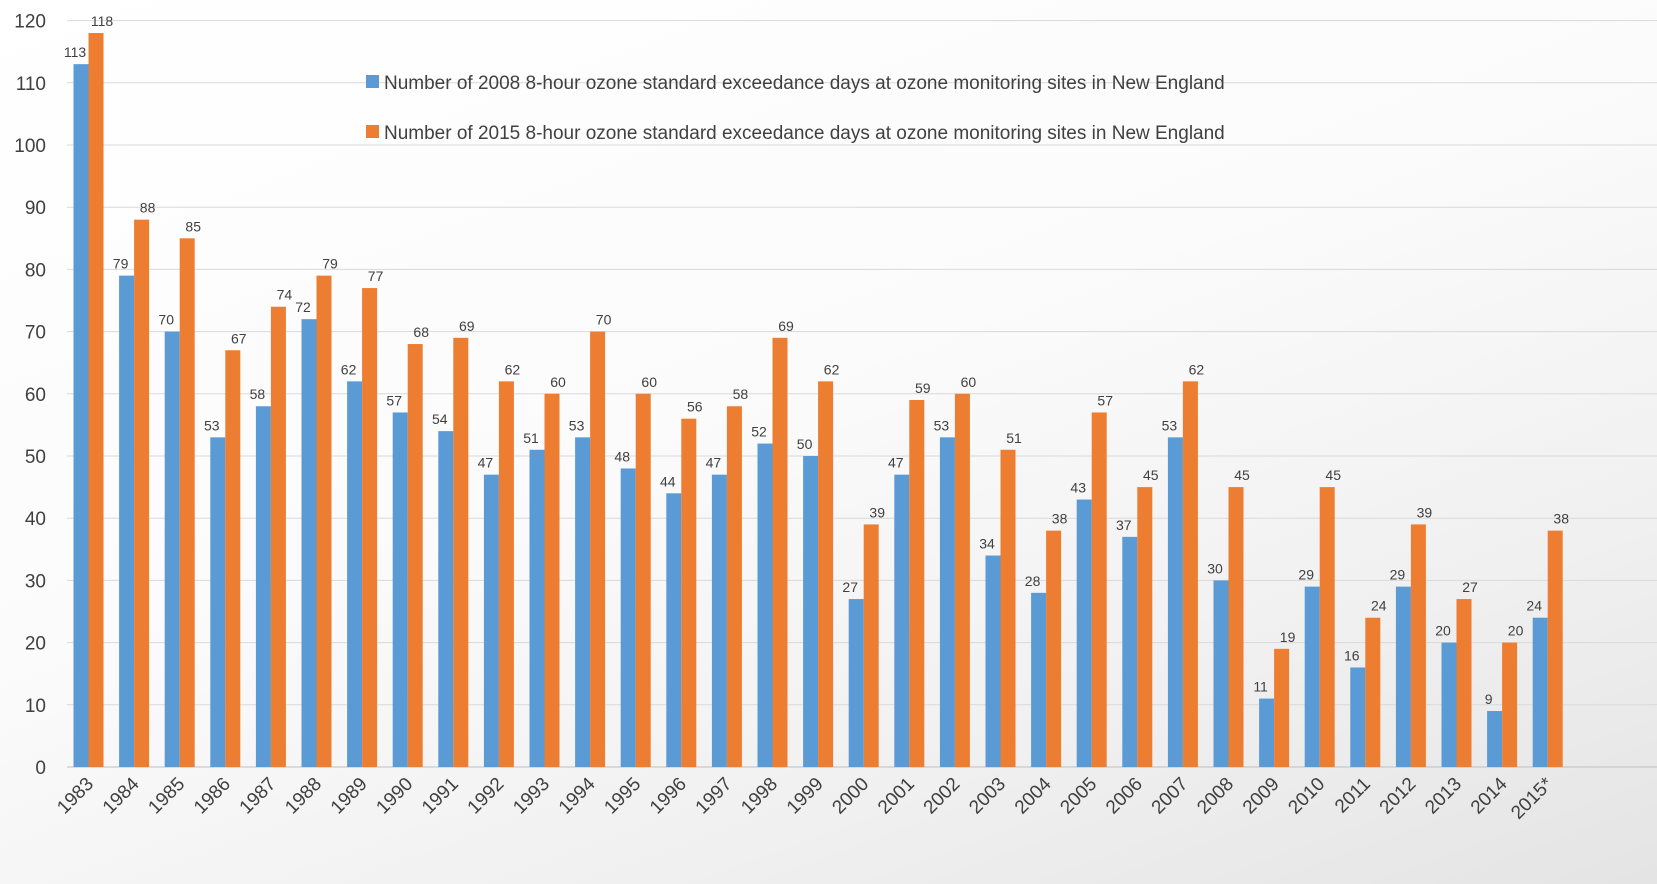 This screenshot has width=1657, height=884. I want to click on bar-2015-1997, so click(734, 586).